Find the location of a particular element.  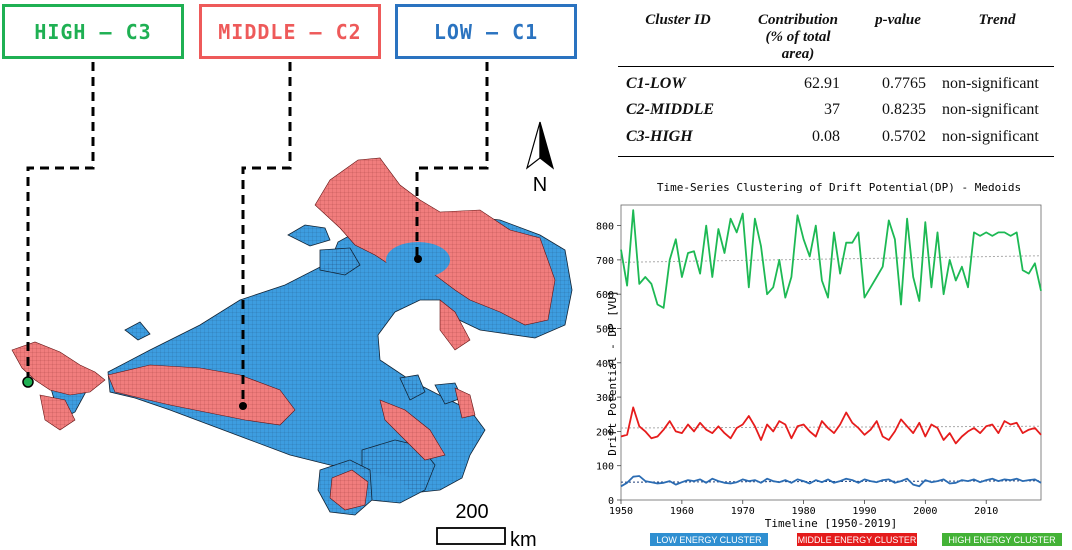

medoid-point-middle is located at coordinates (243, 406).